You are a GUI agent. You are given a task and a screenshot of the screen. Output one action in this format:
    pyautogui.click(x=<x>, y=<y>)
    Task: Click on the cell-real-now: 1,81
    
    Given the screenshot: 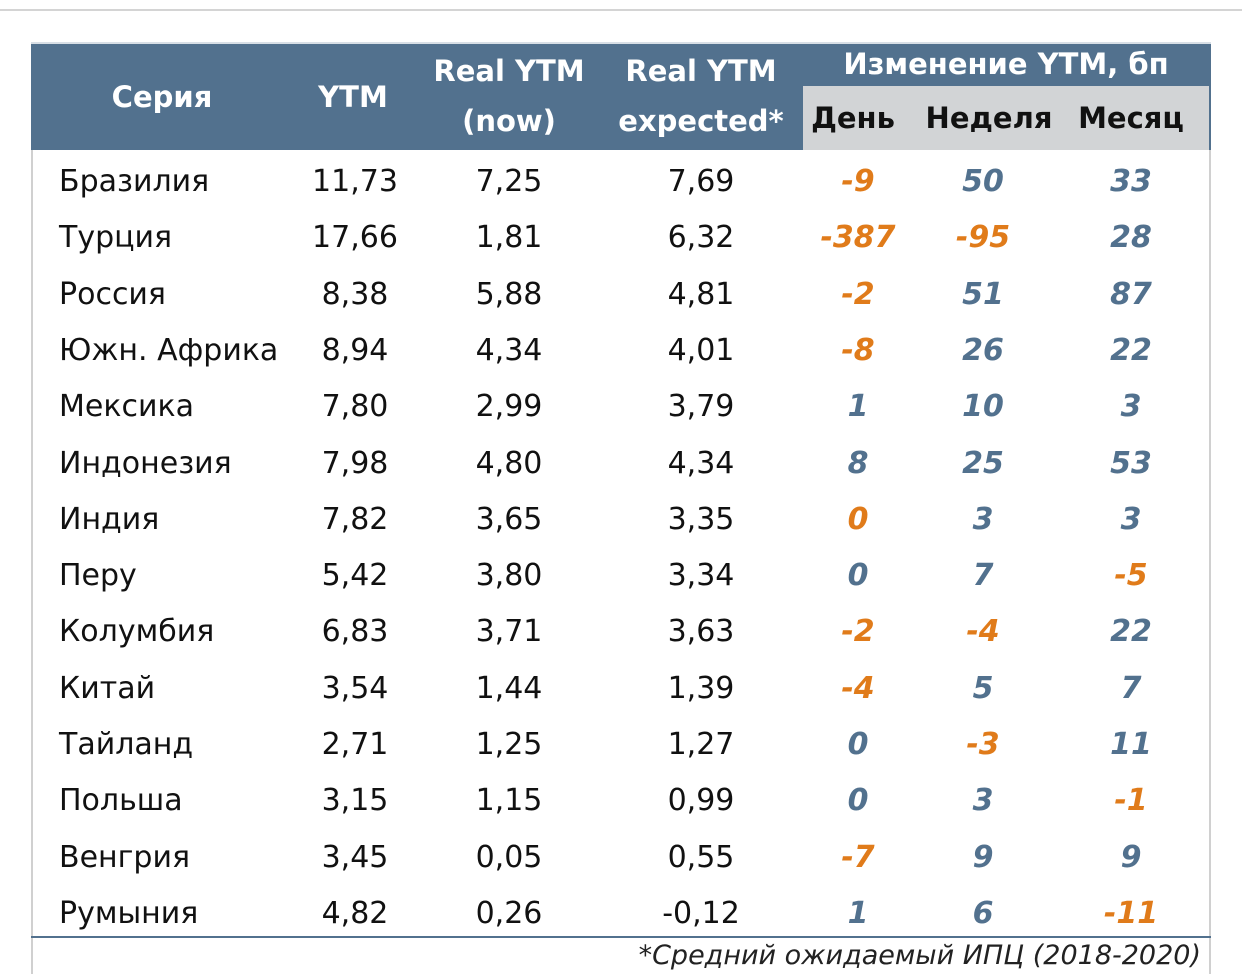 What is the action you would take?
    pyautogui.click(x=509, y=237)
    